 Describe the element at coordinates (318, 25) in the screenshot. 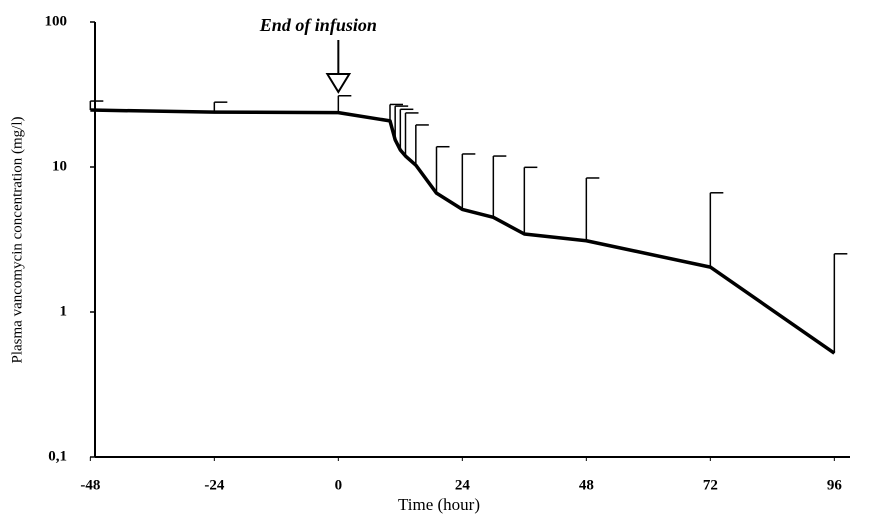

I see `annotation: End of infusion` at that location.